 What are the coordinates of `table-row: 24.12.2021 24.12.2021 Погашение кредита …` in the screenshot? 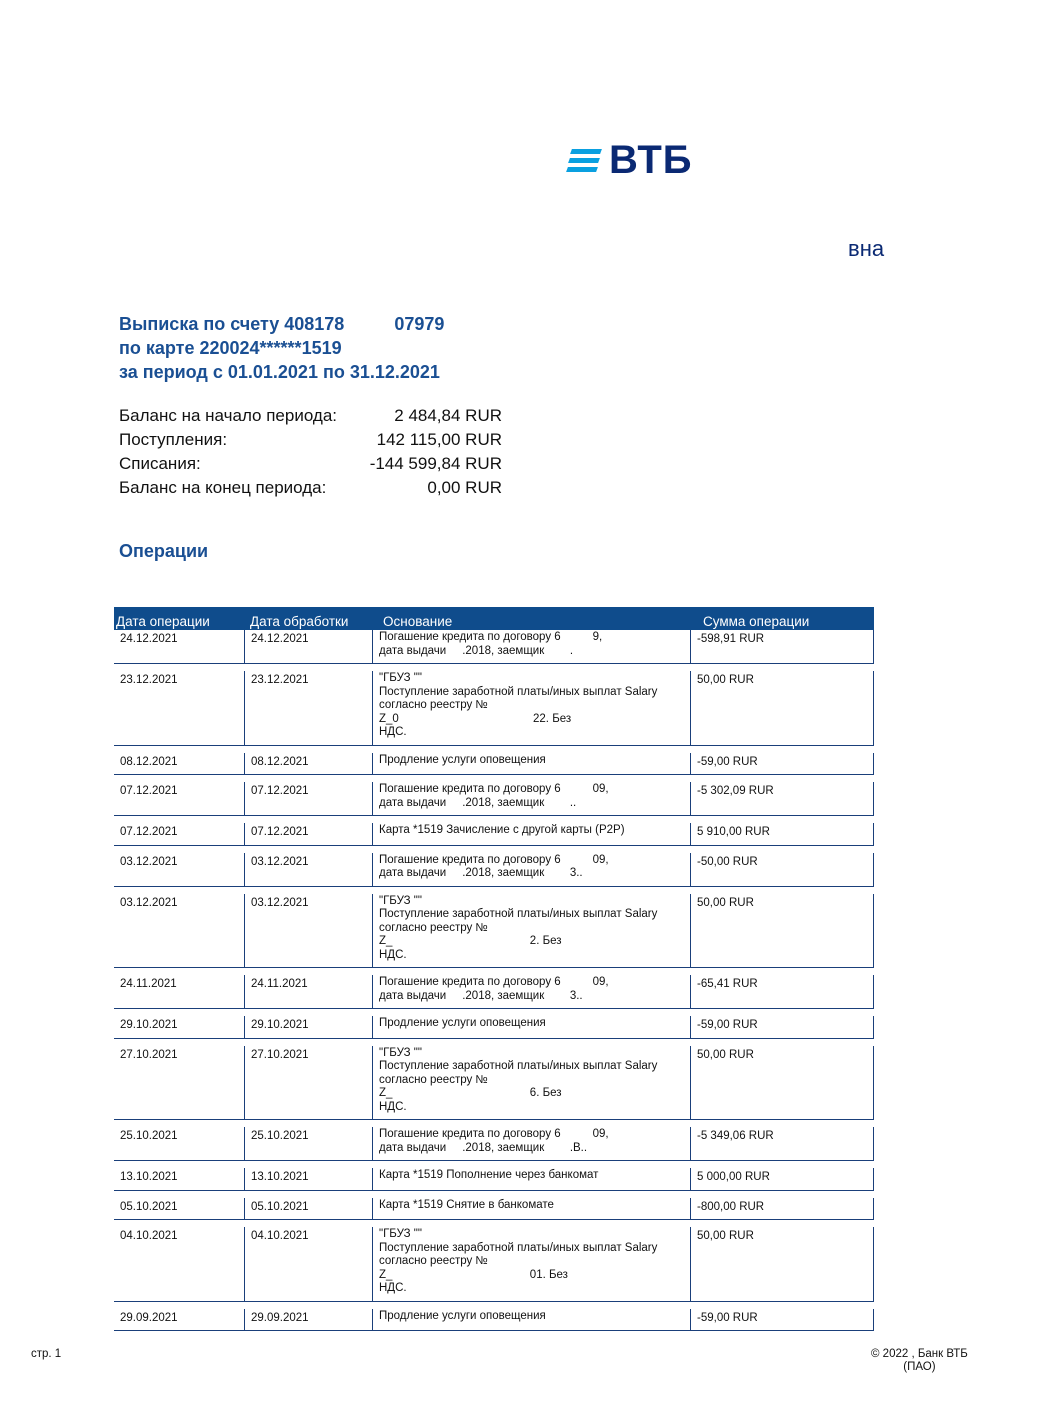 It's located at (494, 647).